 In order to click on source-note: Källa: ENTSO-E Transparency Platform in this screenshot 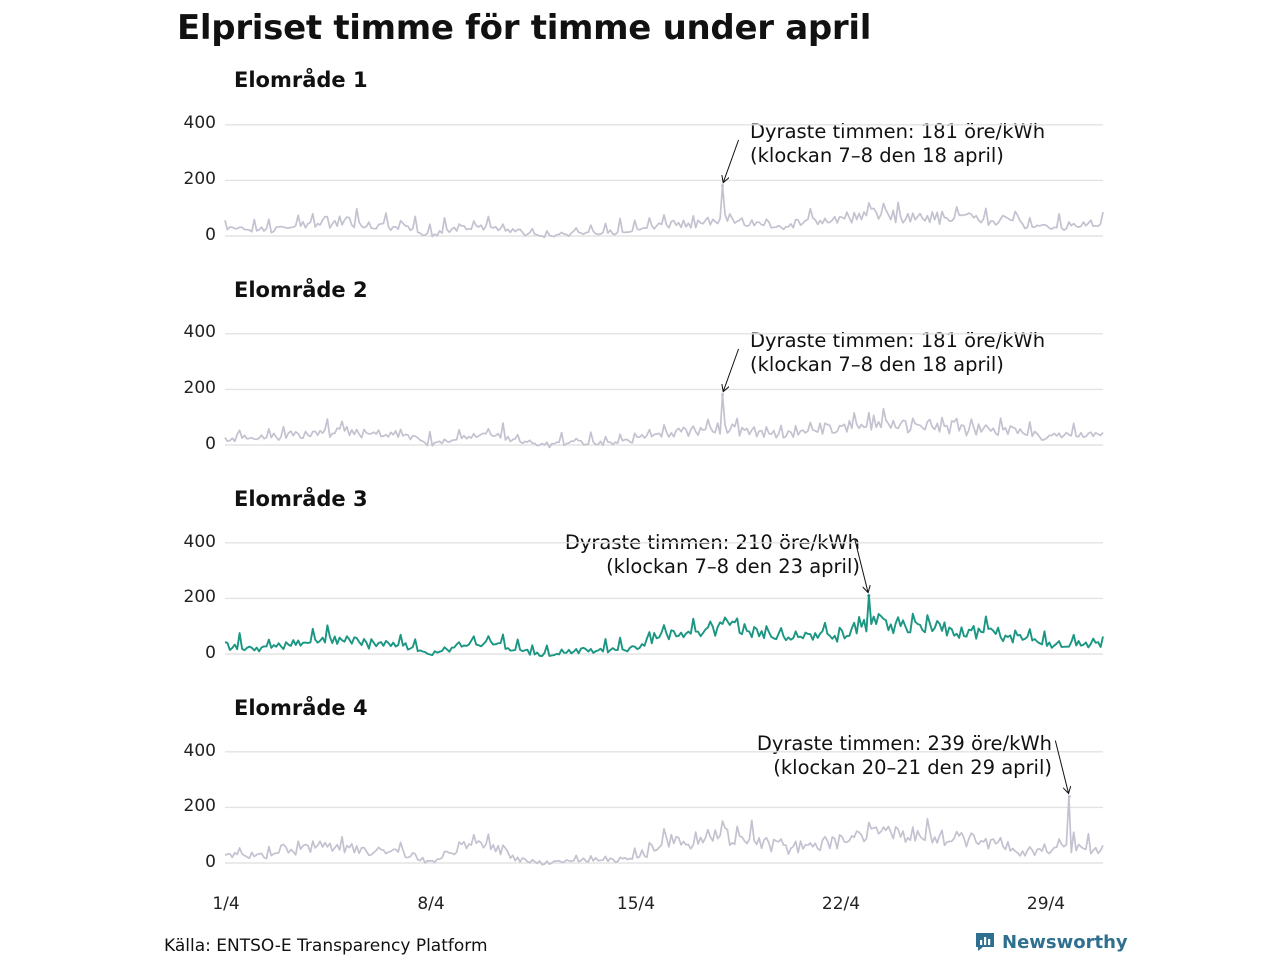, I will do `click(326, 946)`.